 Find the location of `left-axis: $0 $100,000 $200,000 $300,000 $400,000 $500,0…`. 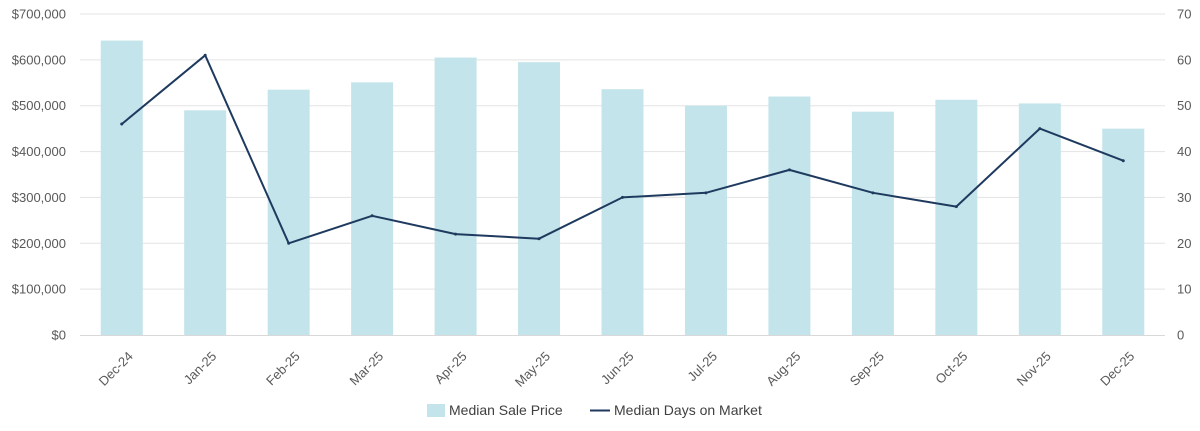

left-axis: $0 $100,000 $200,000 $300,000 $400,000 $500,0… is located at coordinates (39, 175).